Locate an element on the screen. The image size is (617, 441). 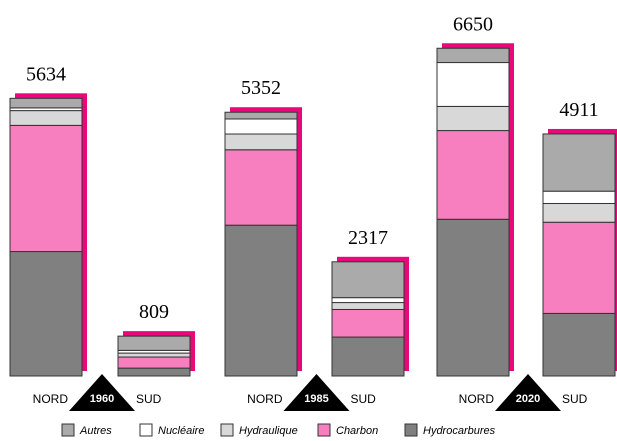
total-label: 809 is located at coordinates (154, 312).